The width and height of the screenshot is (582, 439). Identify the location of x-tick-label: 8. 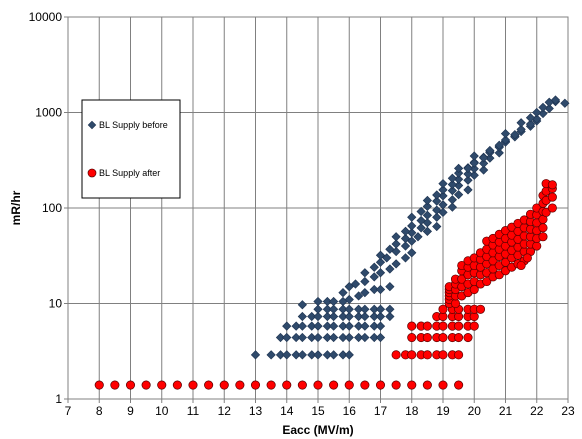
(99, 411).